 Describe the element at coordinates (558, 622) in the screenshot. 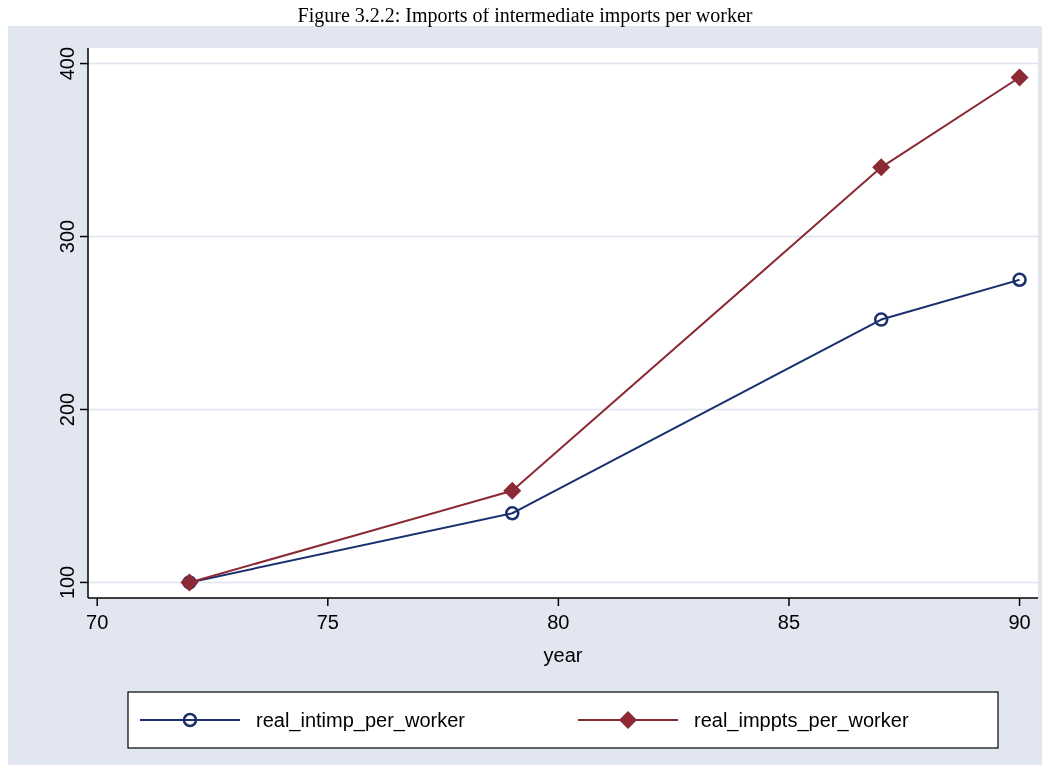

I see `x-tick-label: 80` at that location.